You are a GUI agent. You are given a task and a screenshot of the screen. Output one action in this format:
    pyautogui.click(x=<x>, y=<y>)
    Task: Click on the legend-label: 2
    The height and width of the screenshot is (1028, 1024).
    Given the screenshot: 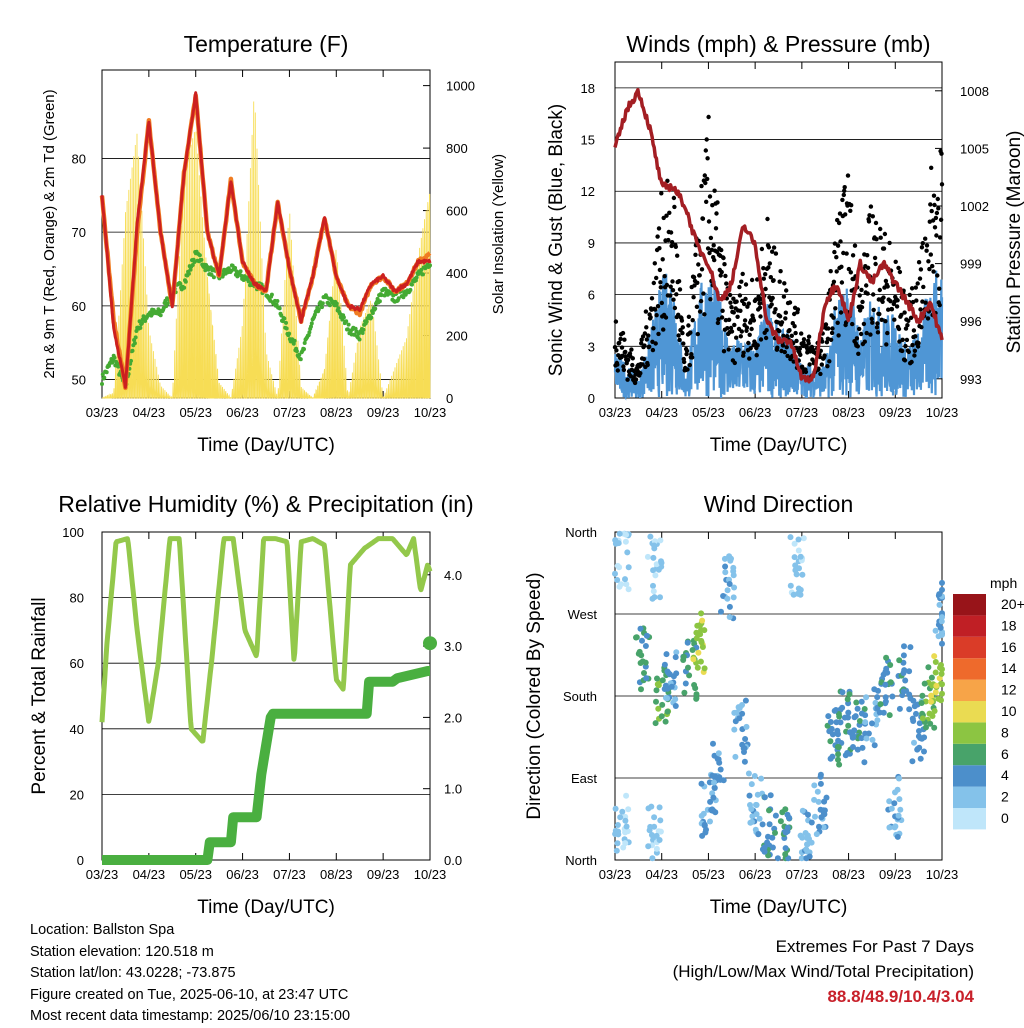 What is the action you would take?
    pyautogui.click(x=1005, y=797)
    